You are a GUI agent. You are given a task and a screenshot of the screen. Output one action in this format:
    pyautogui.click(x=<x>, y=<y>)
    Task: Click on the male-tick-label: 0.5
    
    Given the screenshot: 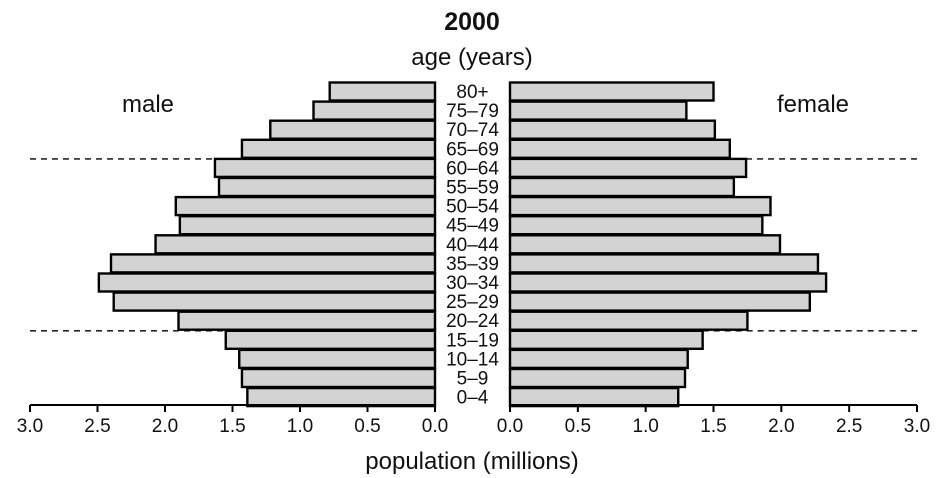 What is the action you would take?
    pyautogui.click(x=367, y=426)
    